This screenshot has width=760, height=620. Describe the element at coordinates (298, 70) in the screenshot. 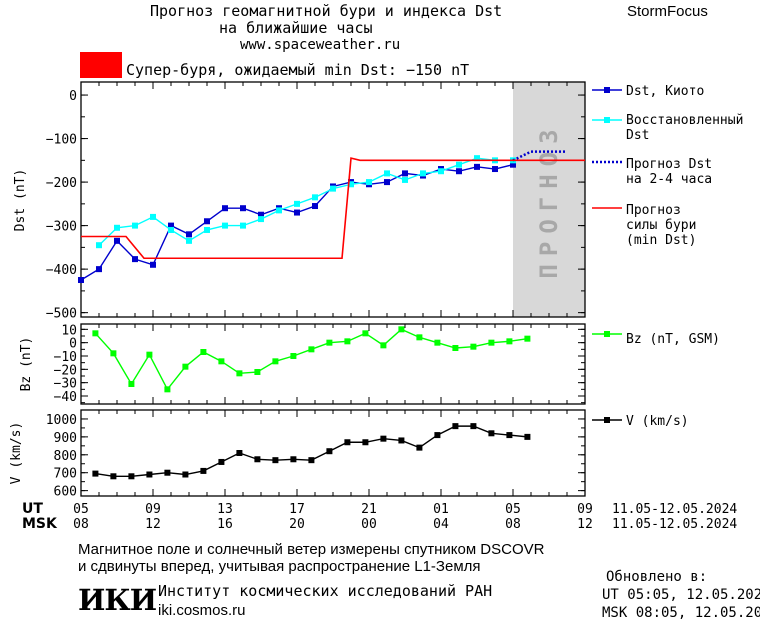

I see `alert-text: Супер-буря, ожидаемый min Dst: −150 nT` at that location.